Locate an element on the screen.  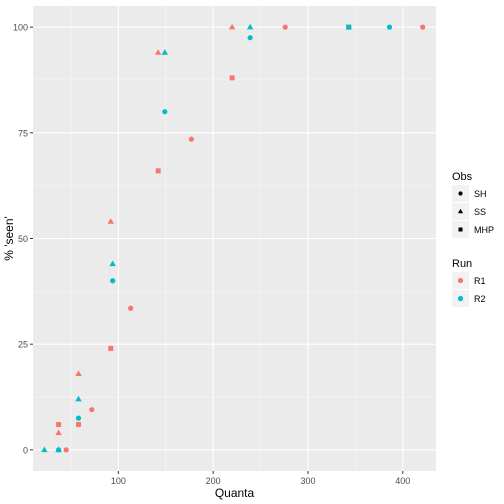
x-tick-label: 300 is located at coordinates (307, 481).